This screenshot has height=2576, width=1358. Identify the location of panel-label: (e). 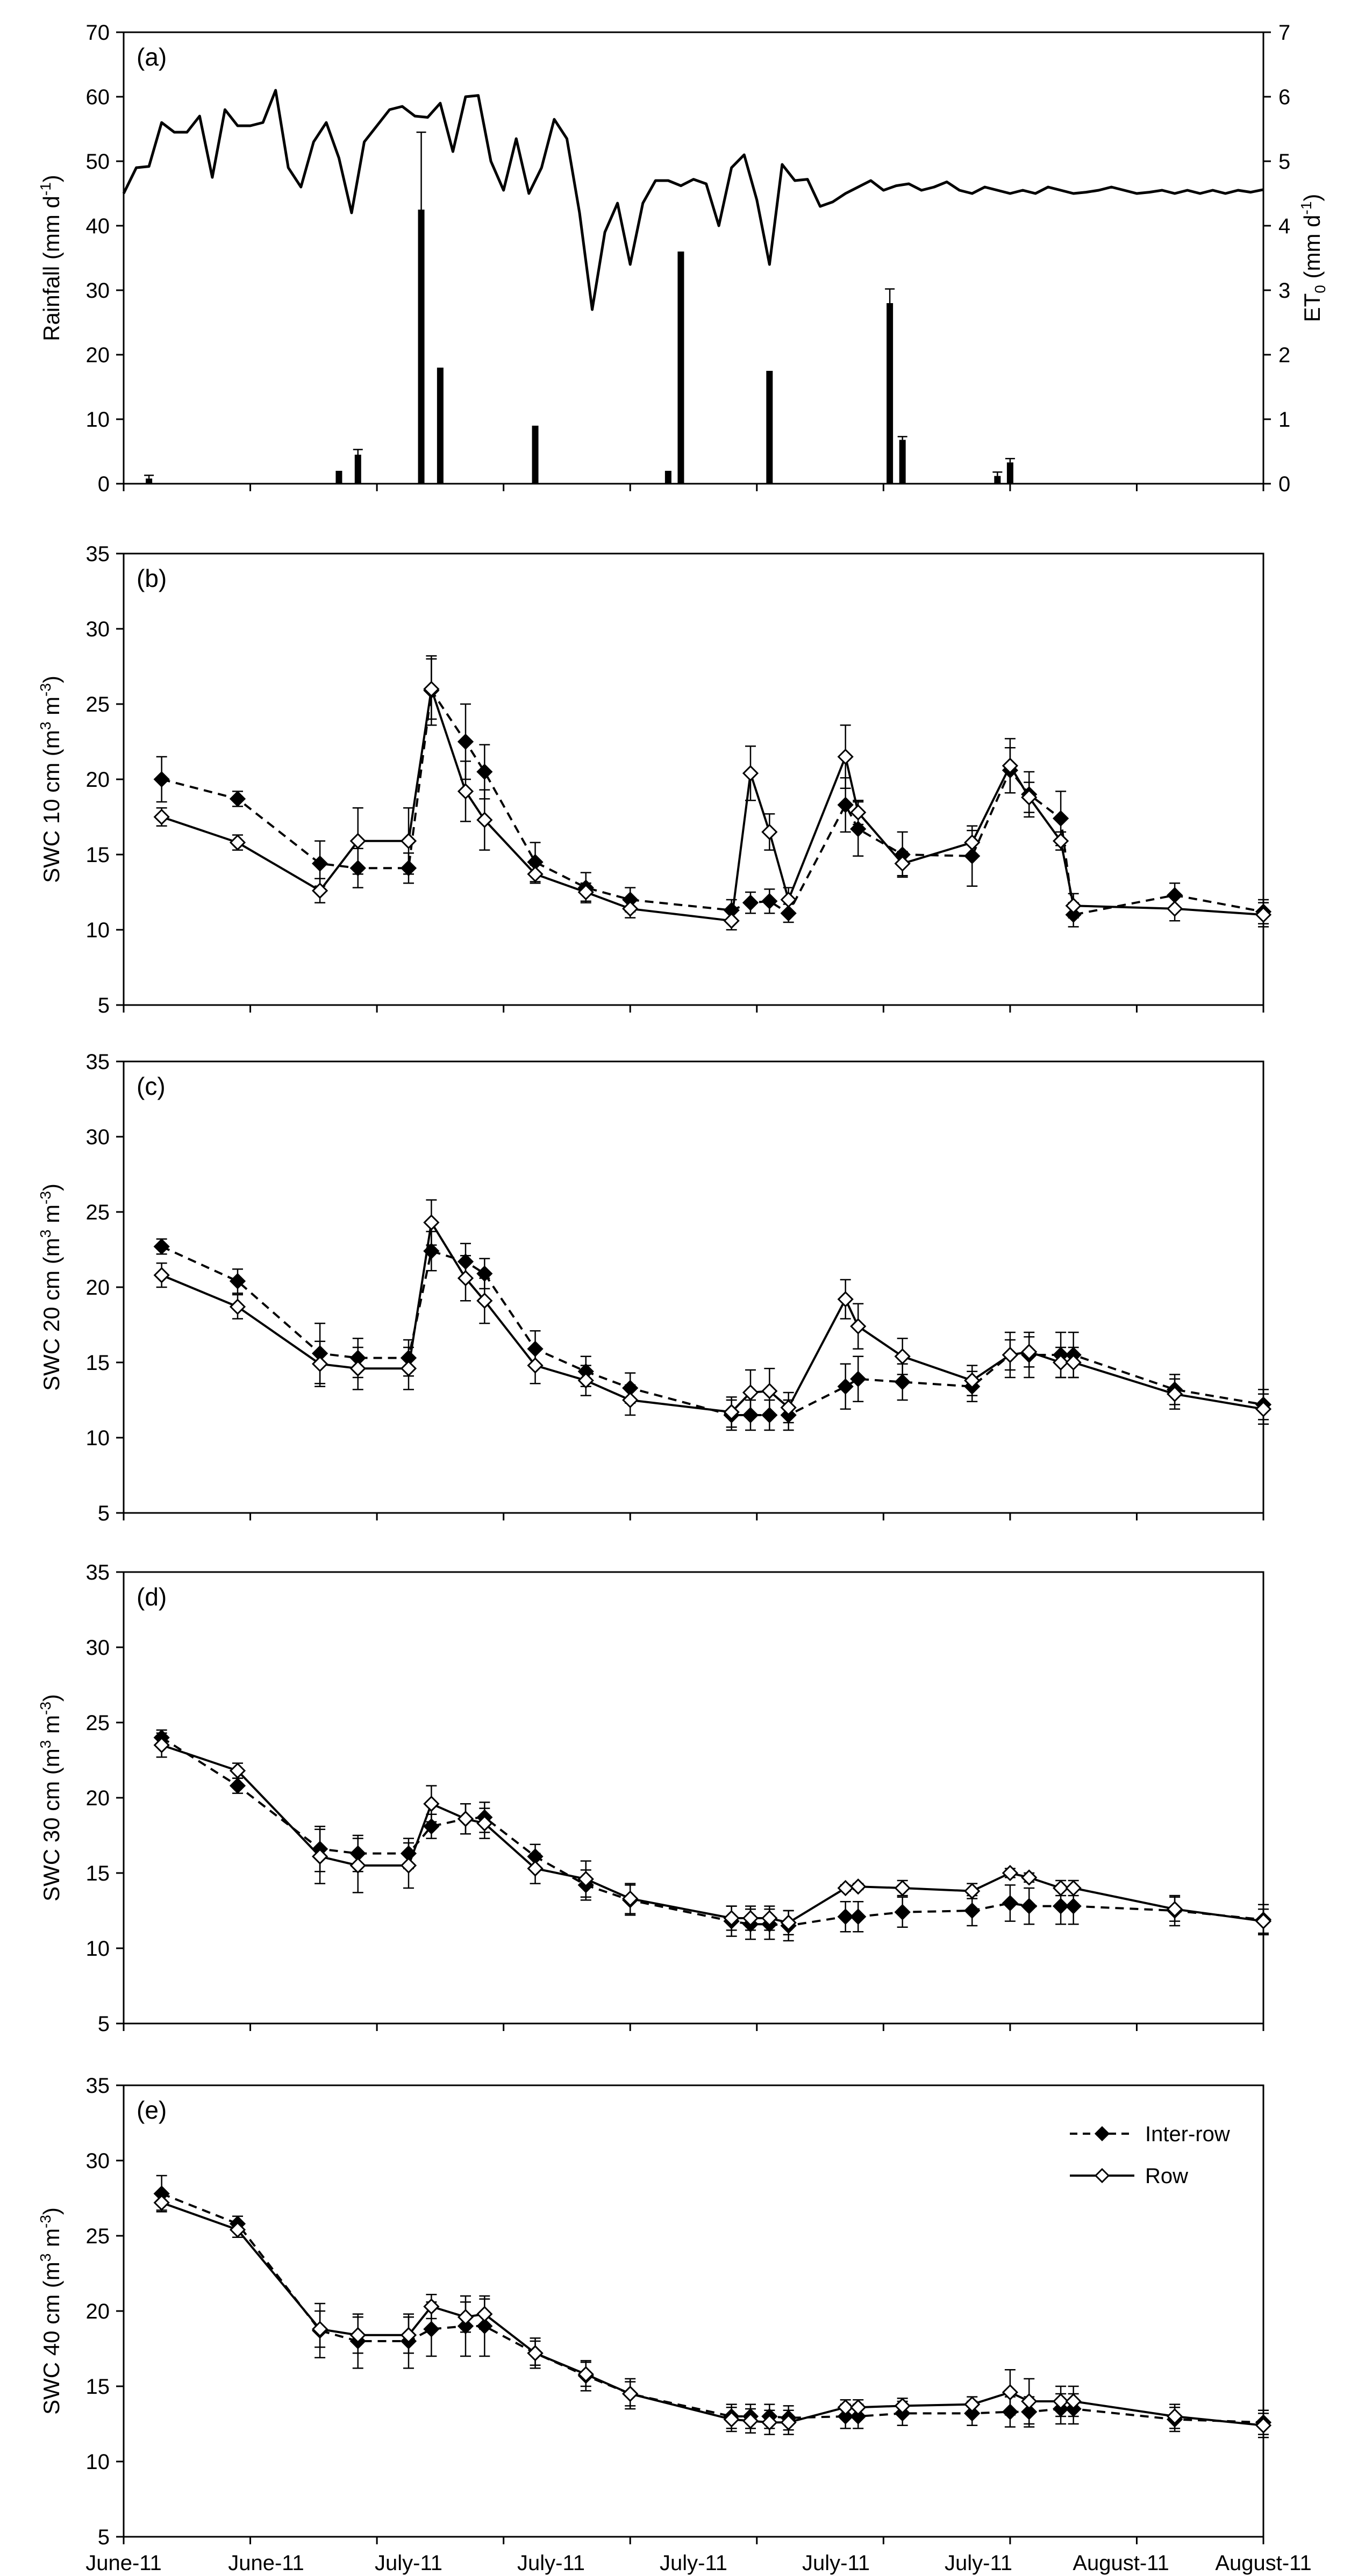
(152, 2110).